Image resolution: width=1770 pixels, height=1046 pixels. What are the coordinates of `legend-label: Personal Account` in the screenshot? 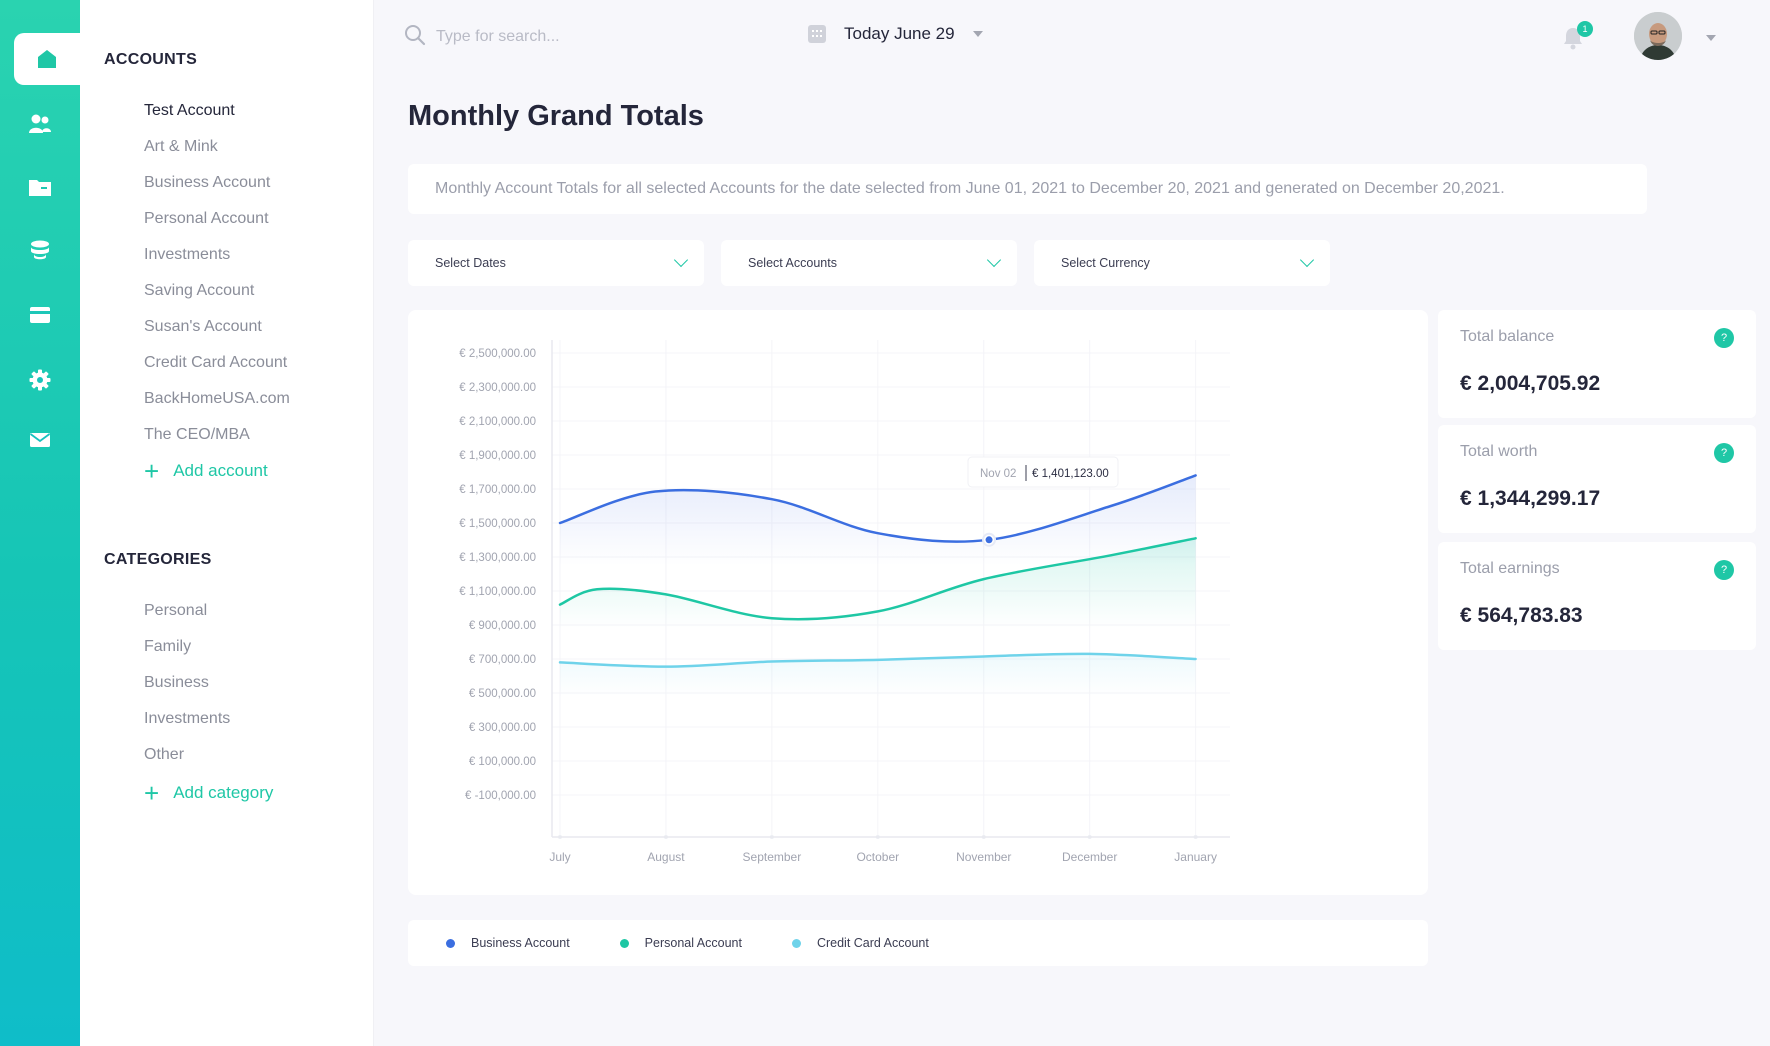 It's located at (693, 943).